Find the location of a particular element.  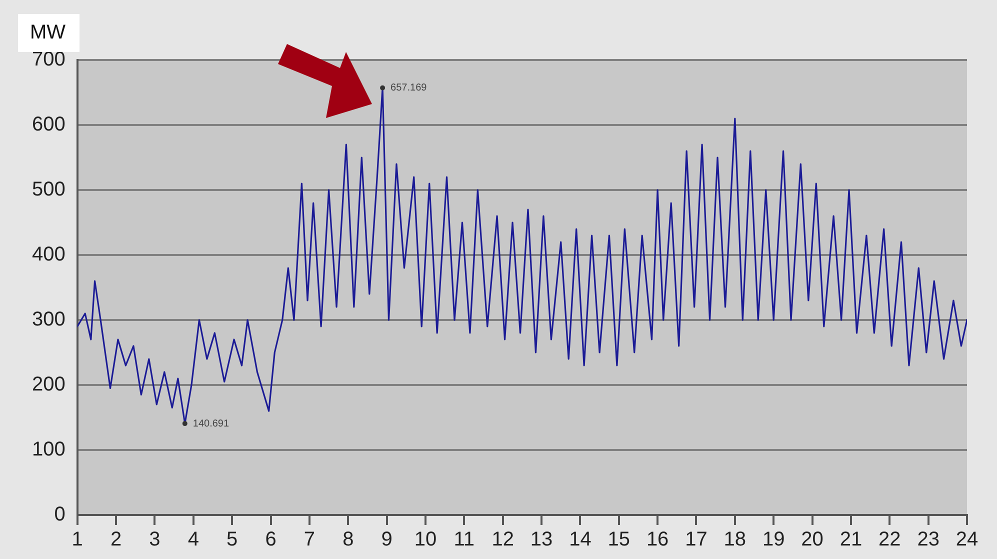

annotation: 657.169 is located at coordinates (409, 88).